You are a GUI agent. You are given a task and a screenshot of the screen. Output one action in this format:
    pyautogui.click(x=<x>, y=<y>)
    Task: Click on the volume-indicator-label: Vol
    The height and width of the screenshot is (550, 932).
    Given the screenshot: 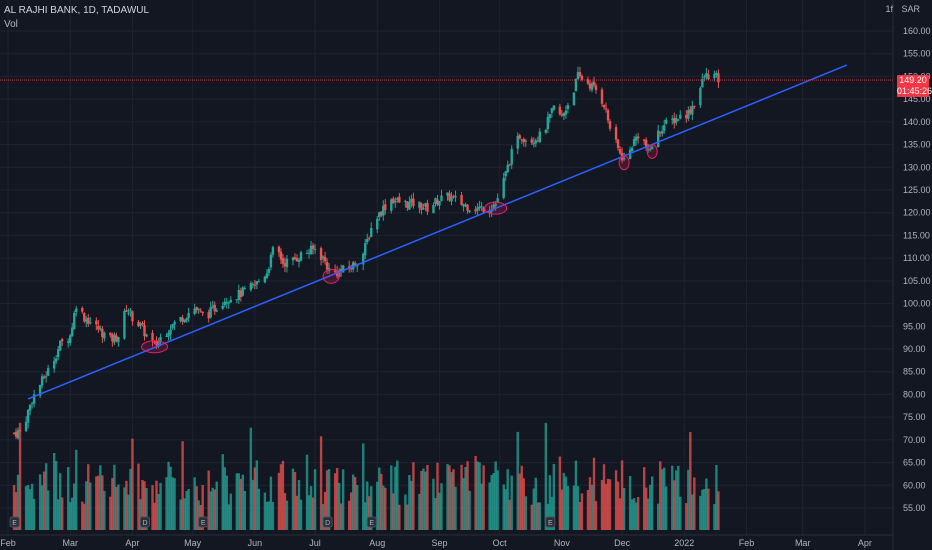 What is the action you would take?
    pyautogui.click(x=11, y=24)
    